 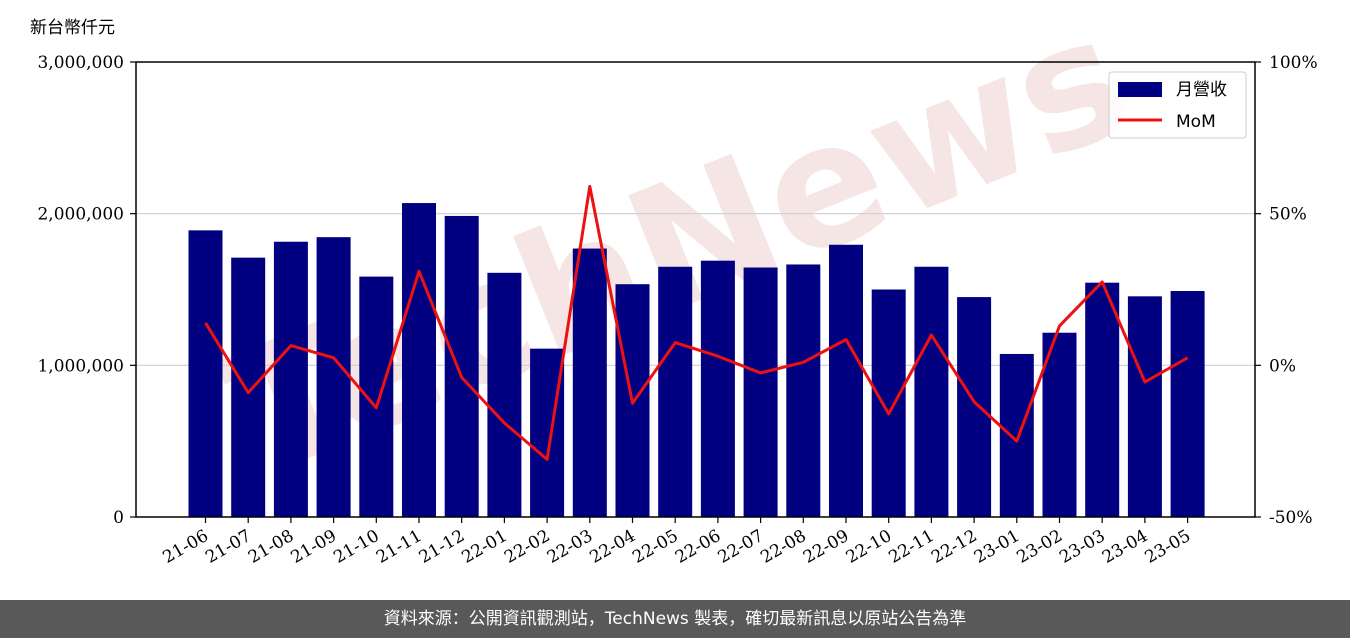 What do you see at coordinates (1177, 105) in the screenshot?
I see `legend: 月營收 MoM` at bounding box center [1177, 105].